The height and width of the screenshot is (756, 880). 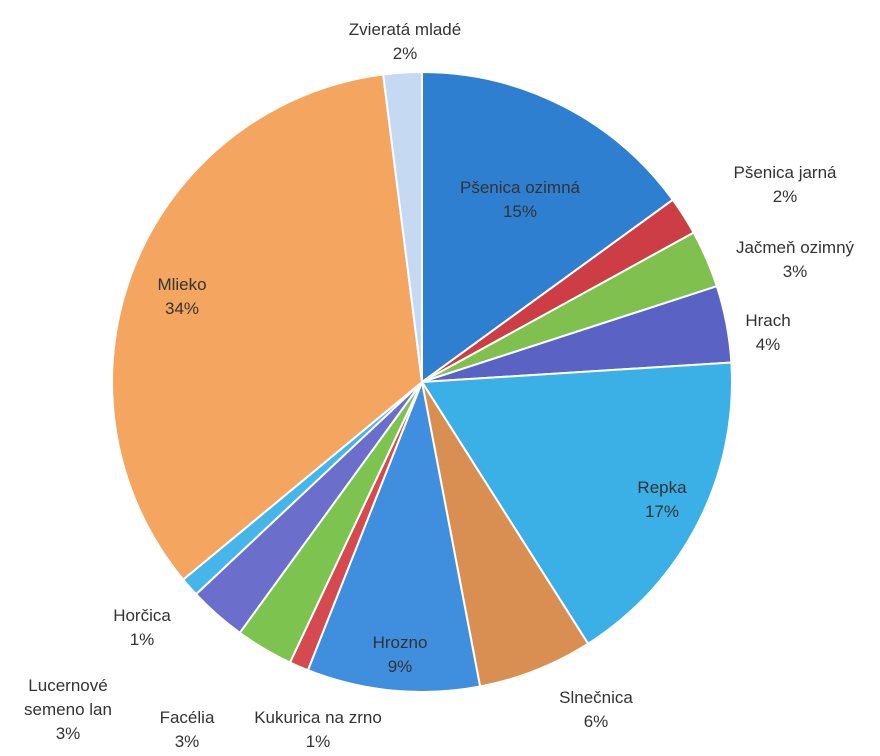 I want to click on slice-label: Slnečnica 6%, so click(x=596, y=710).